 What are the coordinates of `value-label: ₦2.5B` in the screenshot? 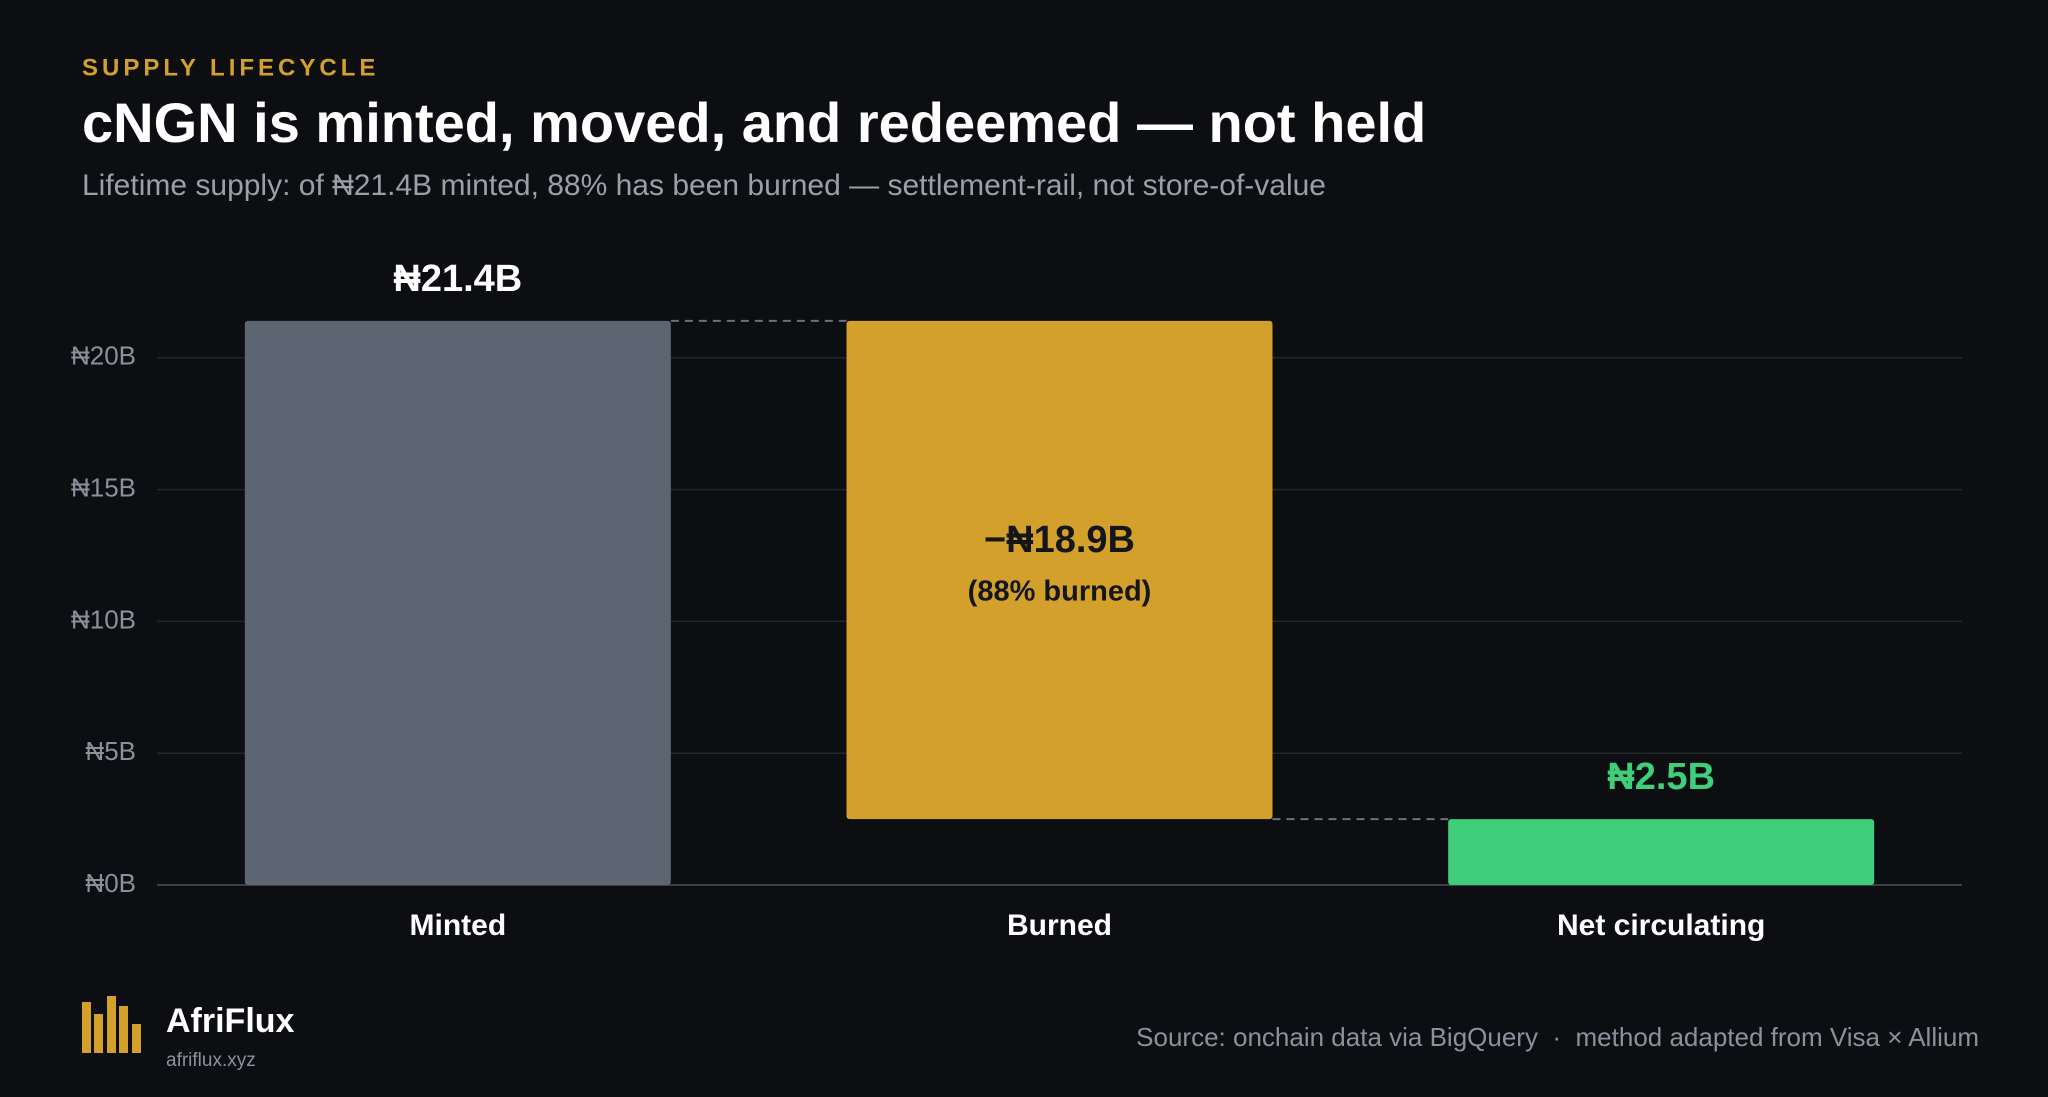 It's located at (1661, 777).